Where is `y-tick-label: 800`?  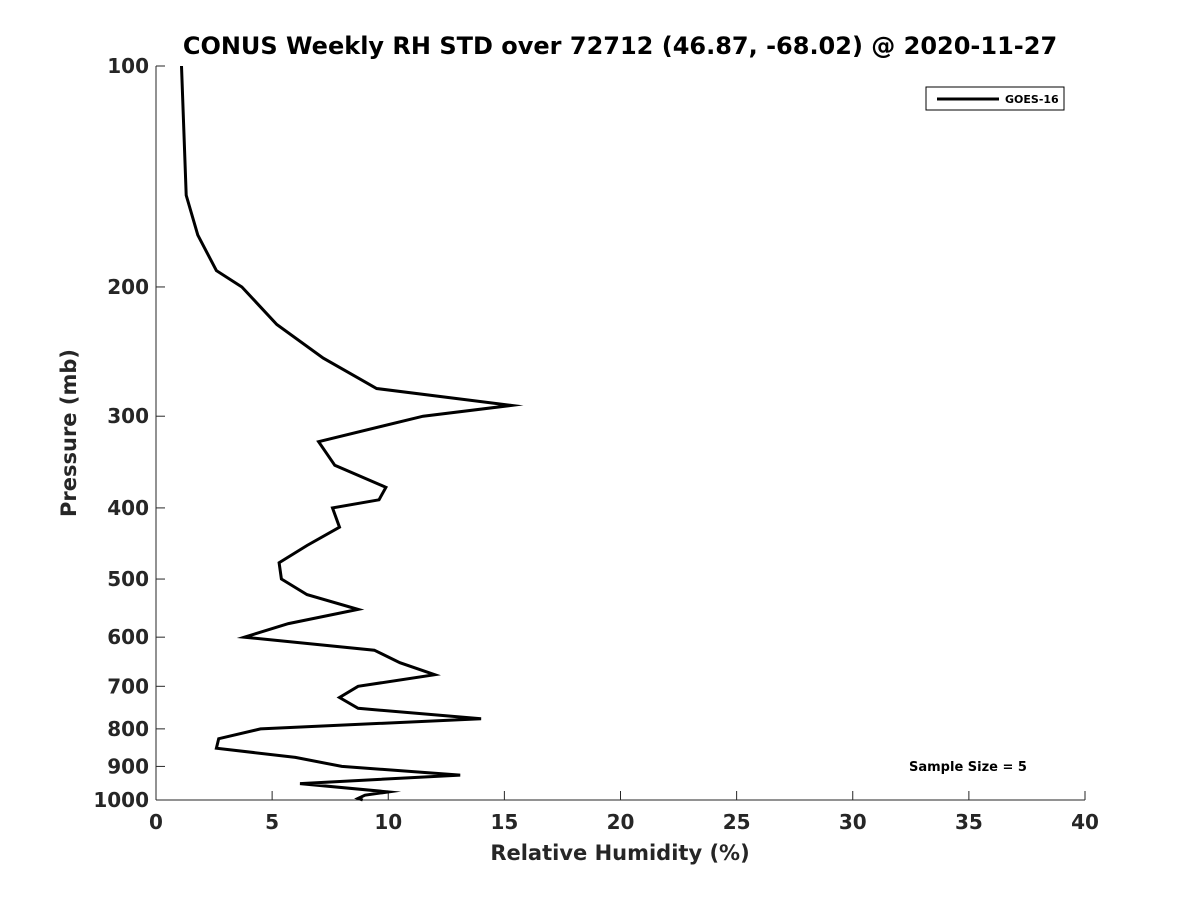
y-tick-label: 800 is located at coordinates (128, 729).